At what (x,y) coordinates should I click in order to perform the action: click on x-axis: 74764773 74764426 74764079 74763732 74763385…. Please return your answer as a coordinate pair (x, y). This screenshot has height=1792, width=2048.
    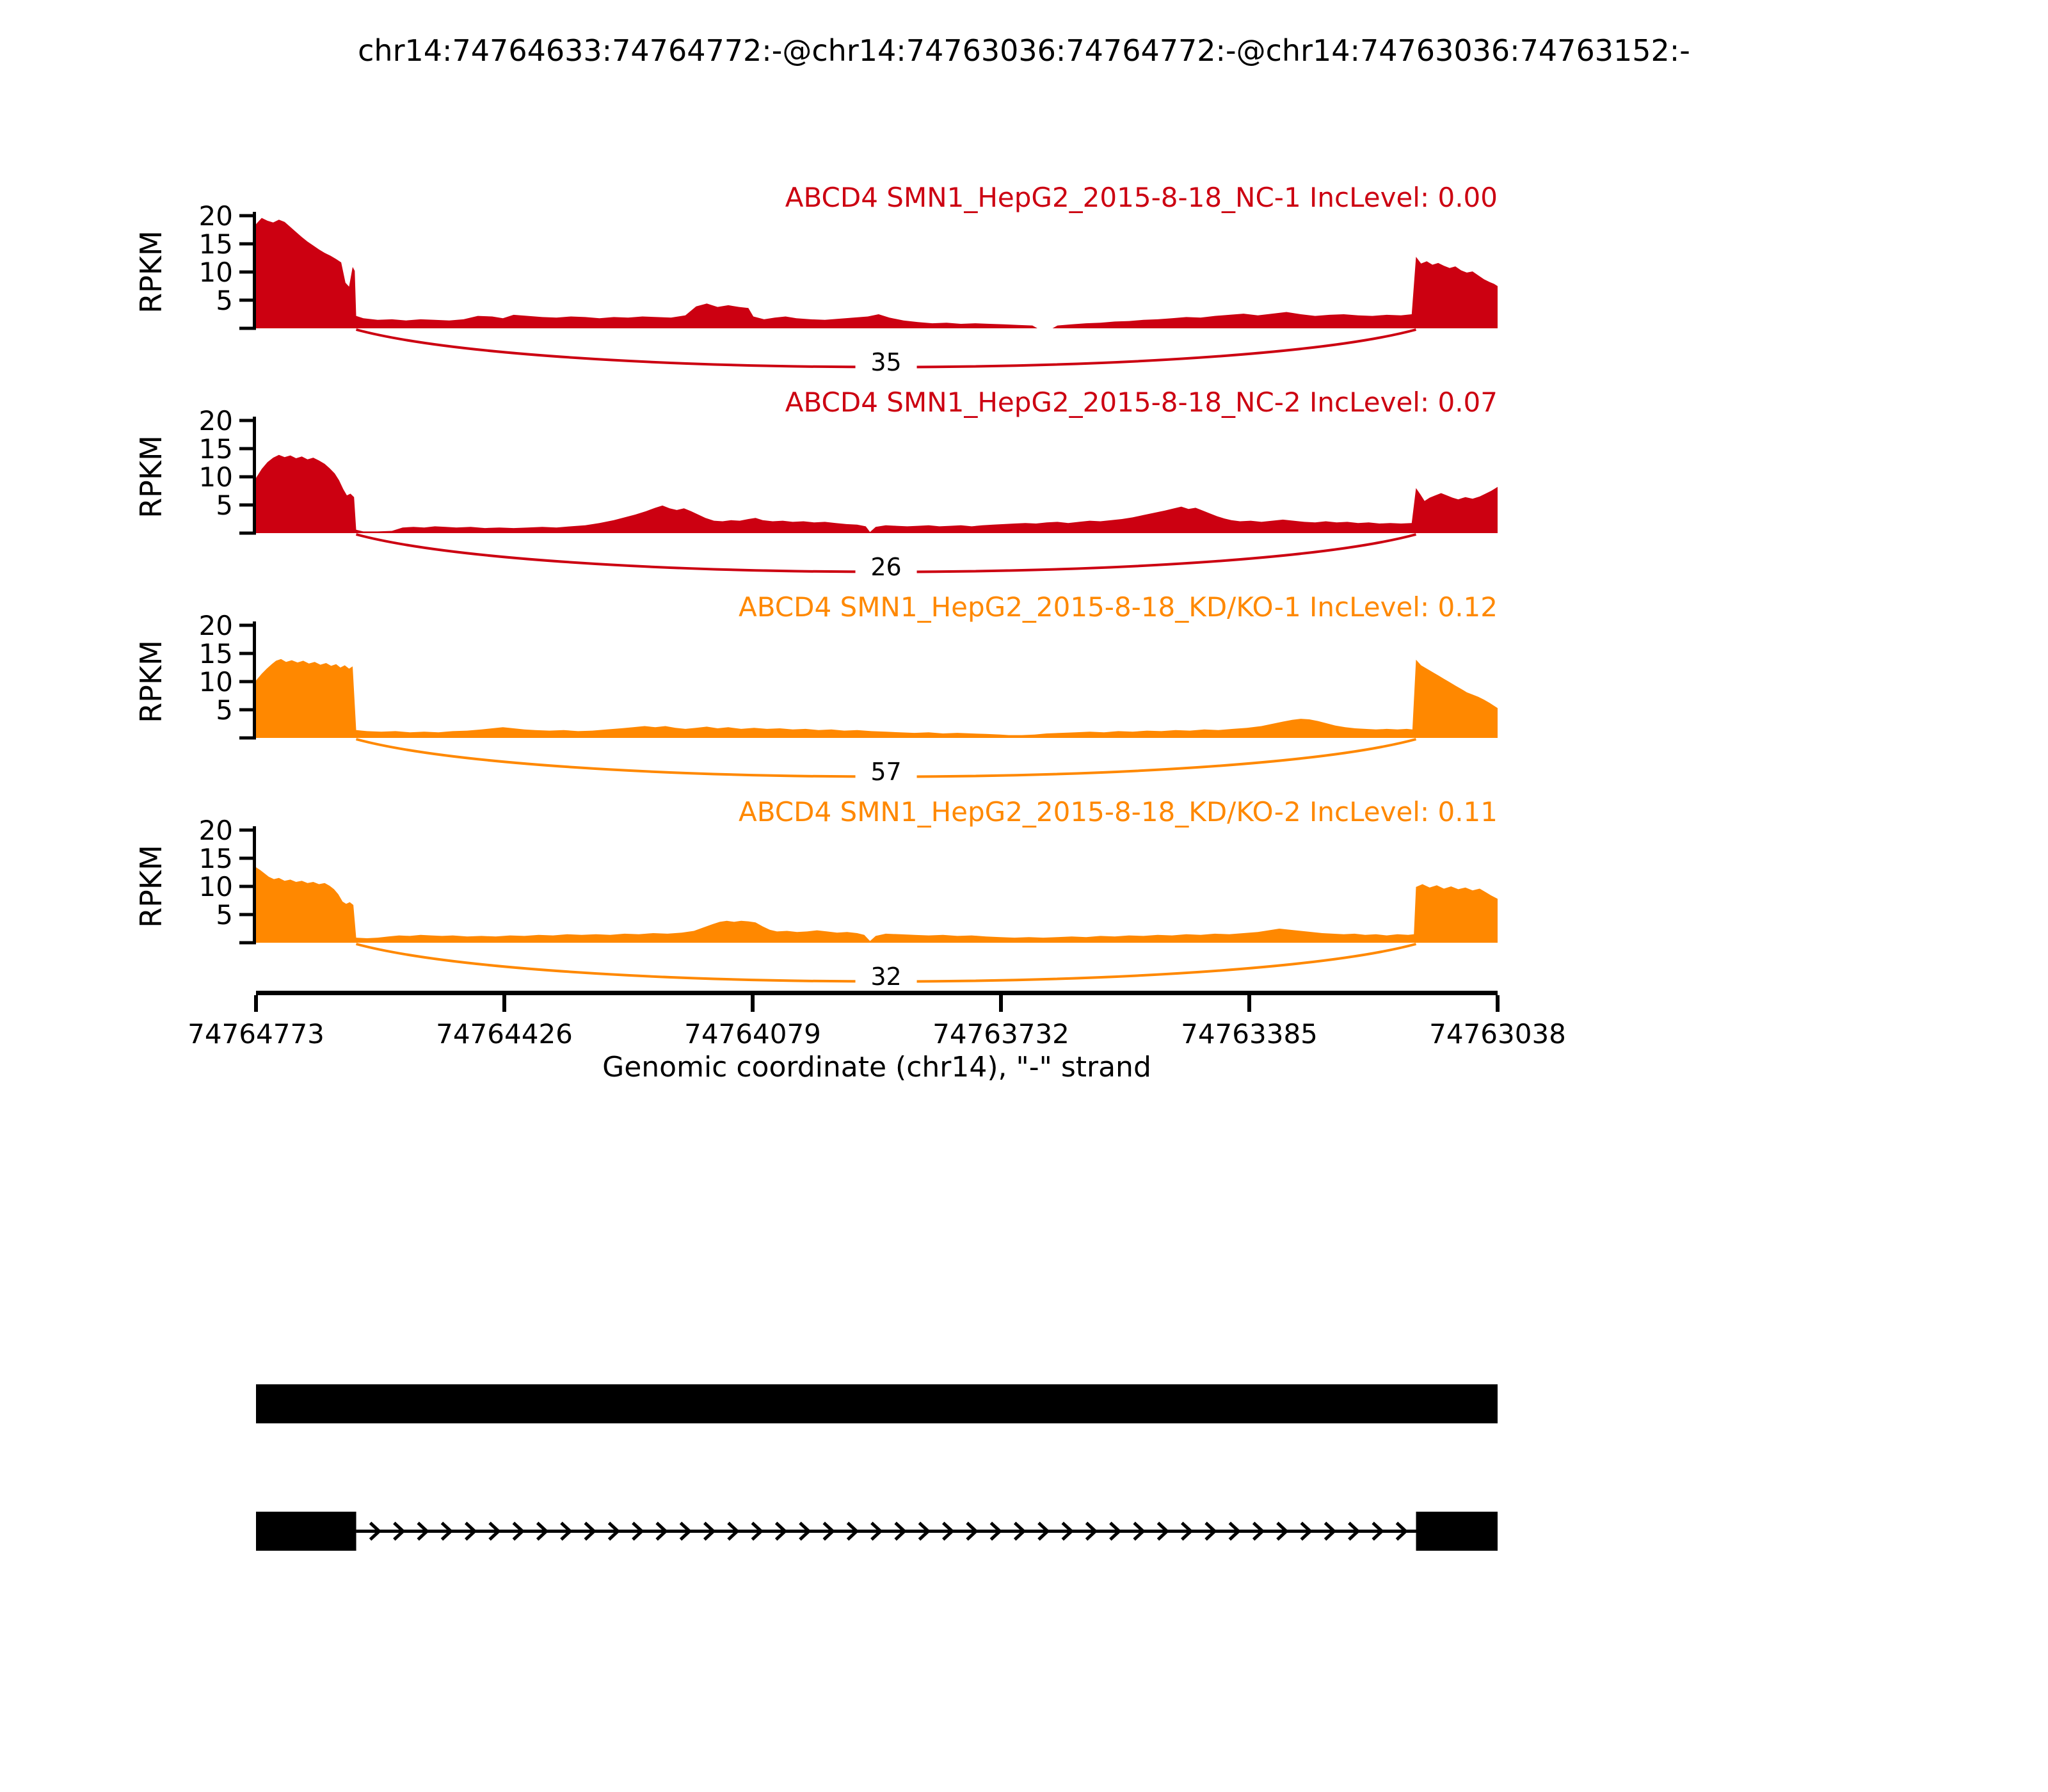
    Looking at the image, I should click on (877, 1037).